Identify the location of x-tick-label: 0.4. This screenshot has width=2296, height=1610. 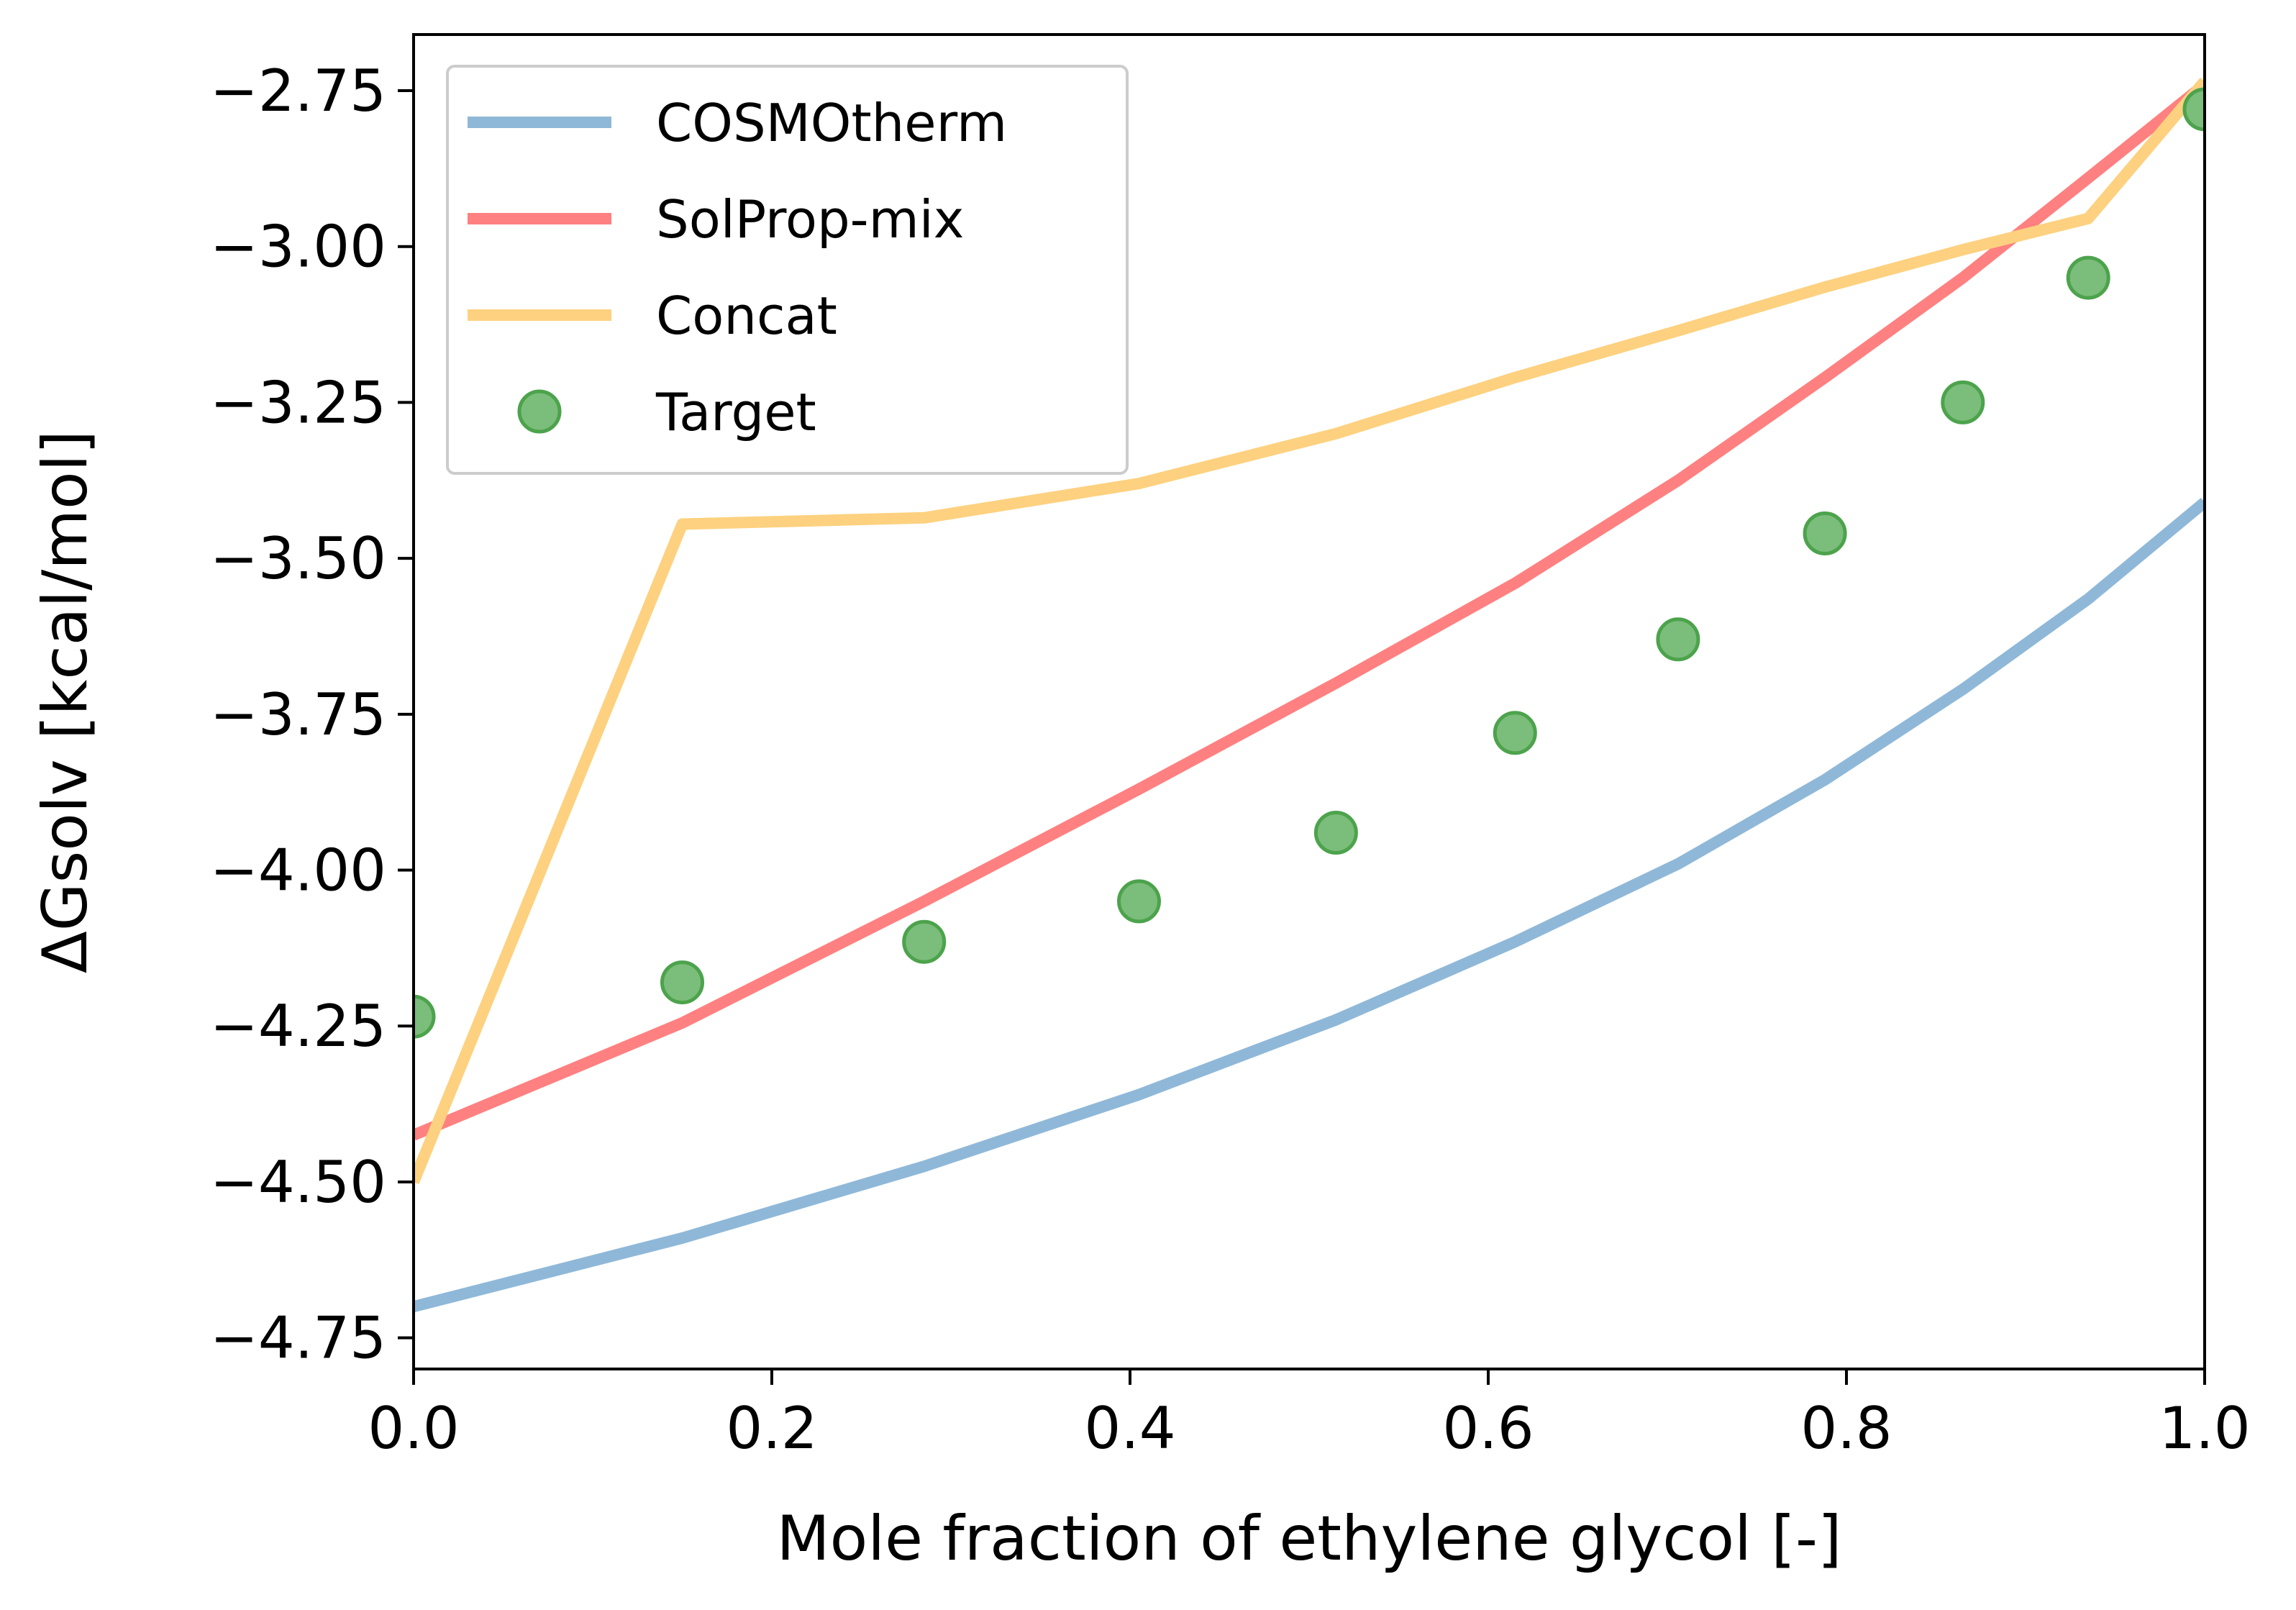
(1129, 1428).